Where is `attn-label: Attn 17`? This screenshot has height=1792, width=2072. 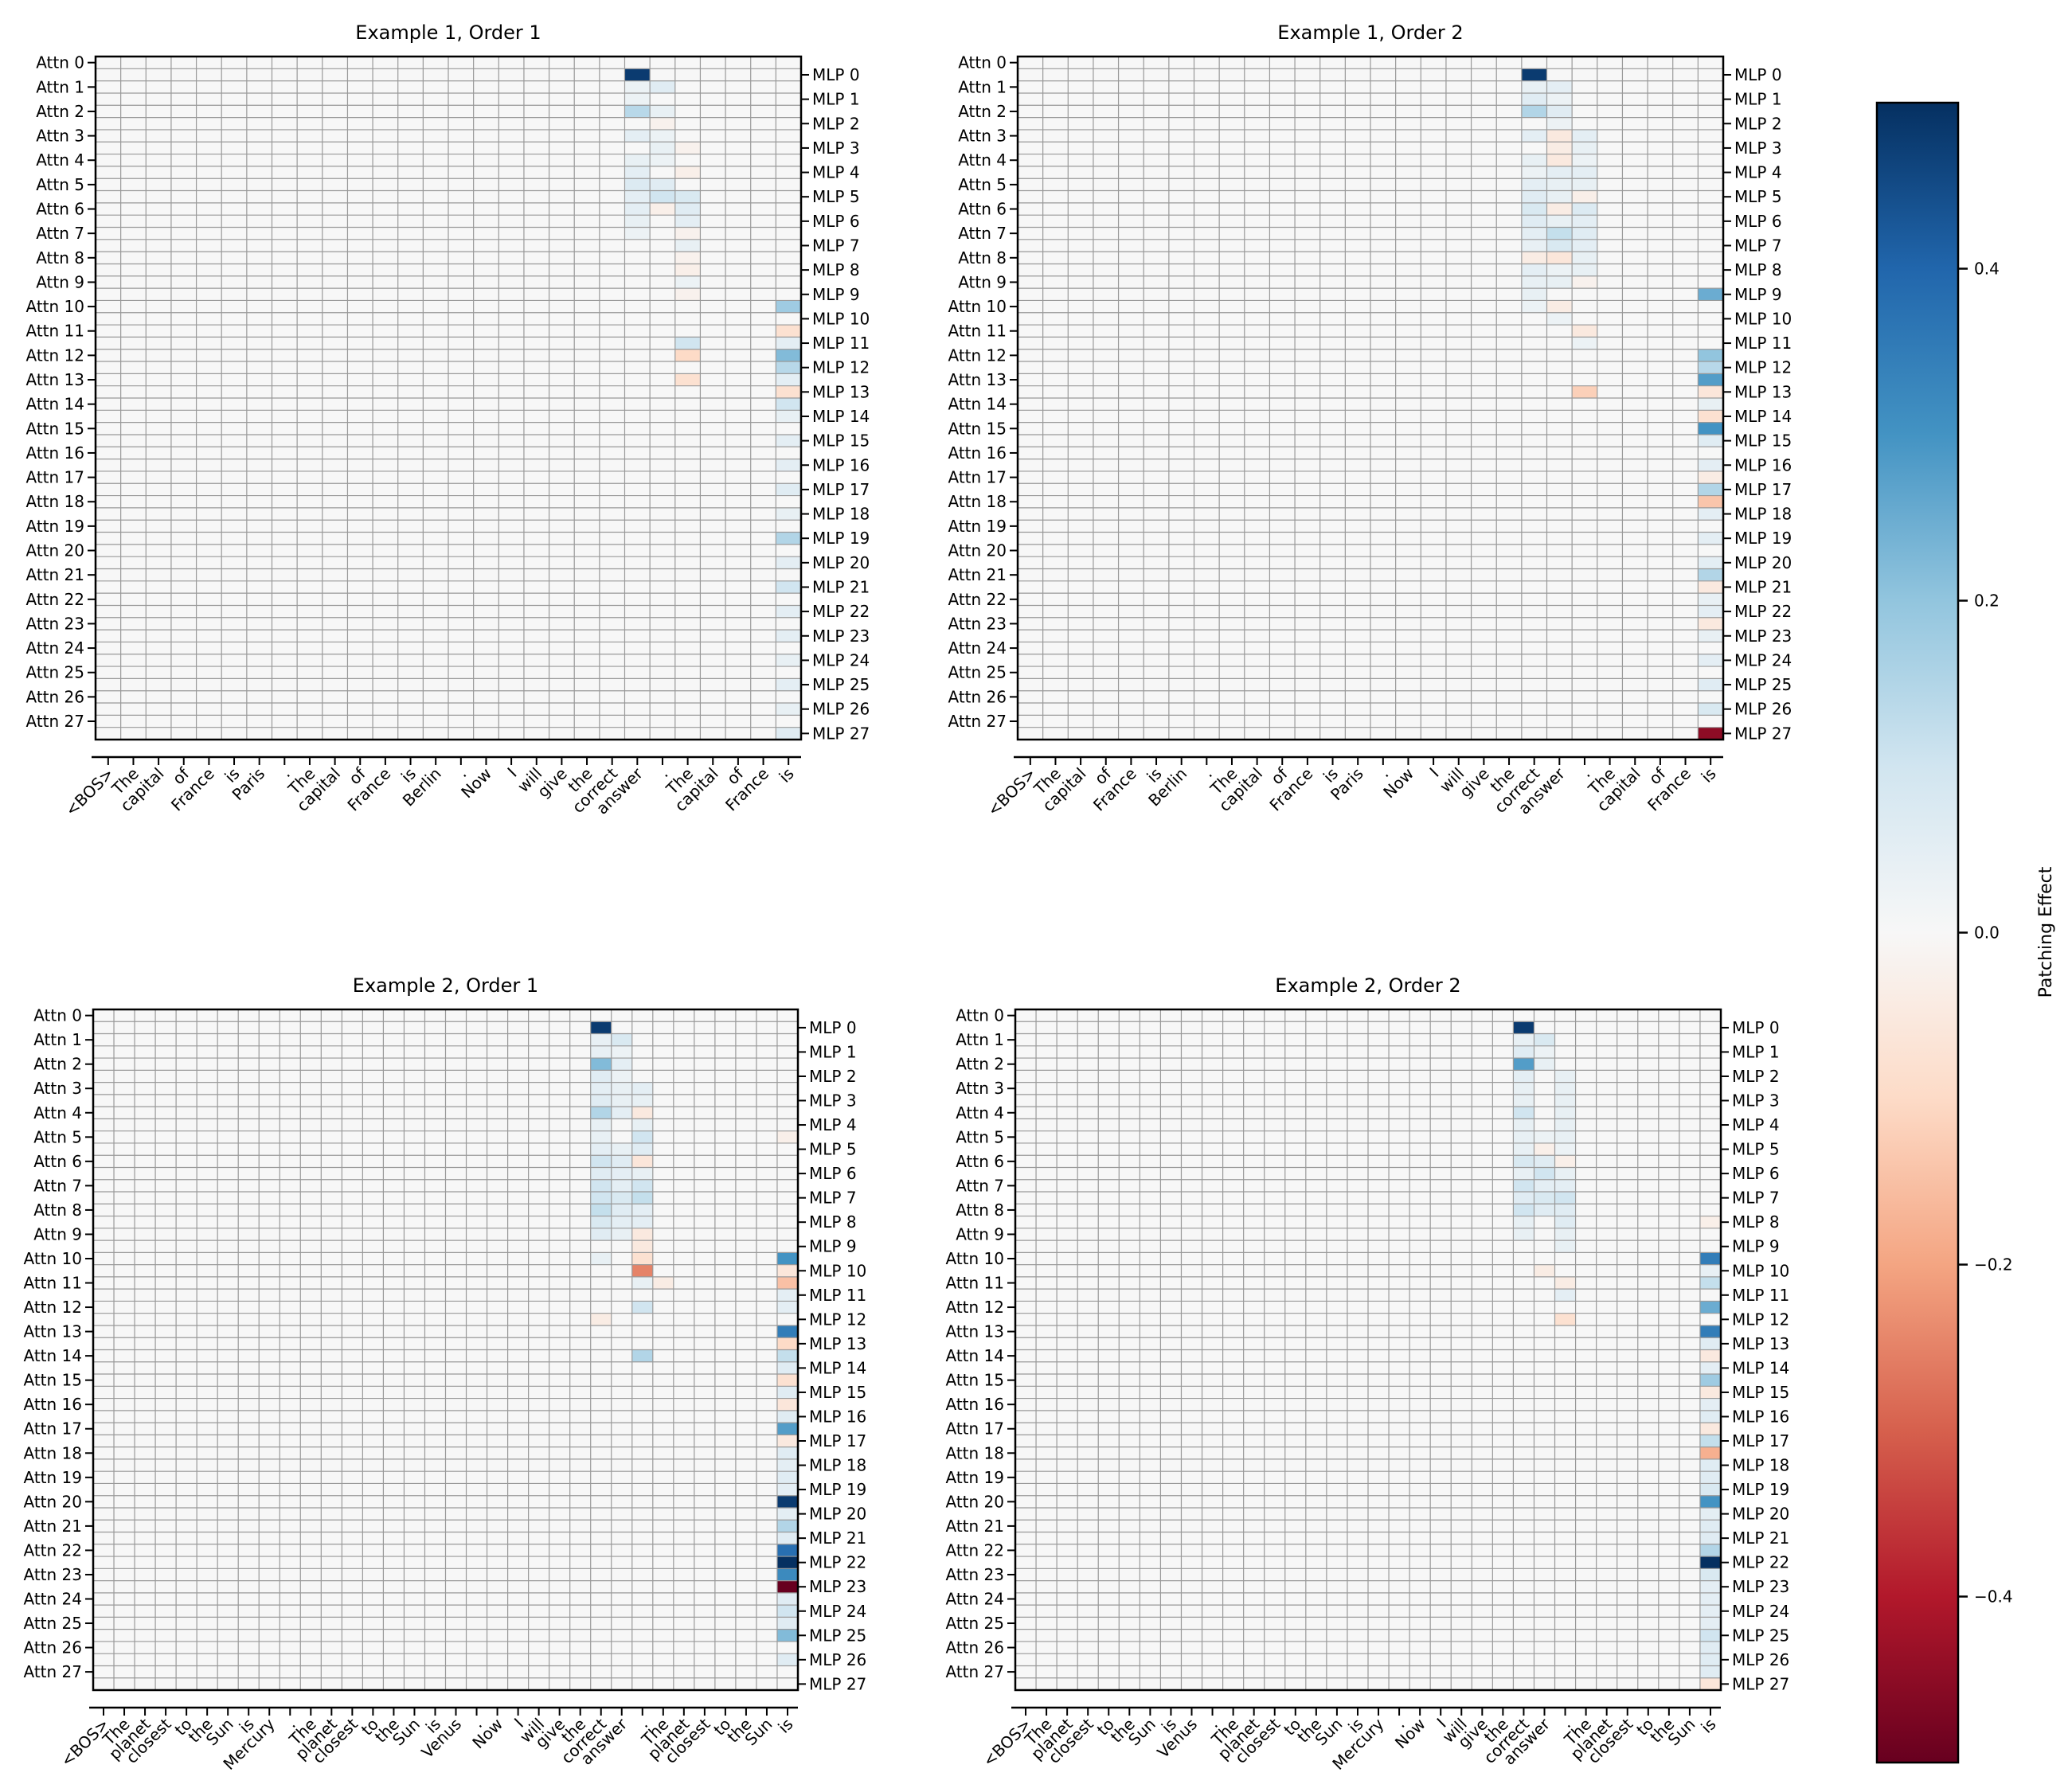
attn-label: Attn 17 is located at coordinates (978, 477).